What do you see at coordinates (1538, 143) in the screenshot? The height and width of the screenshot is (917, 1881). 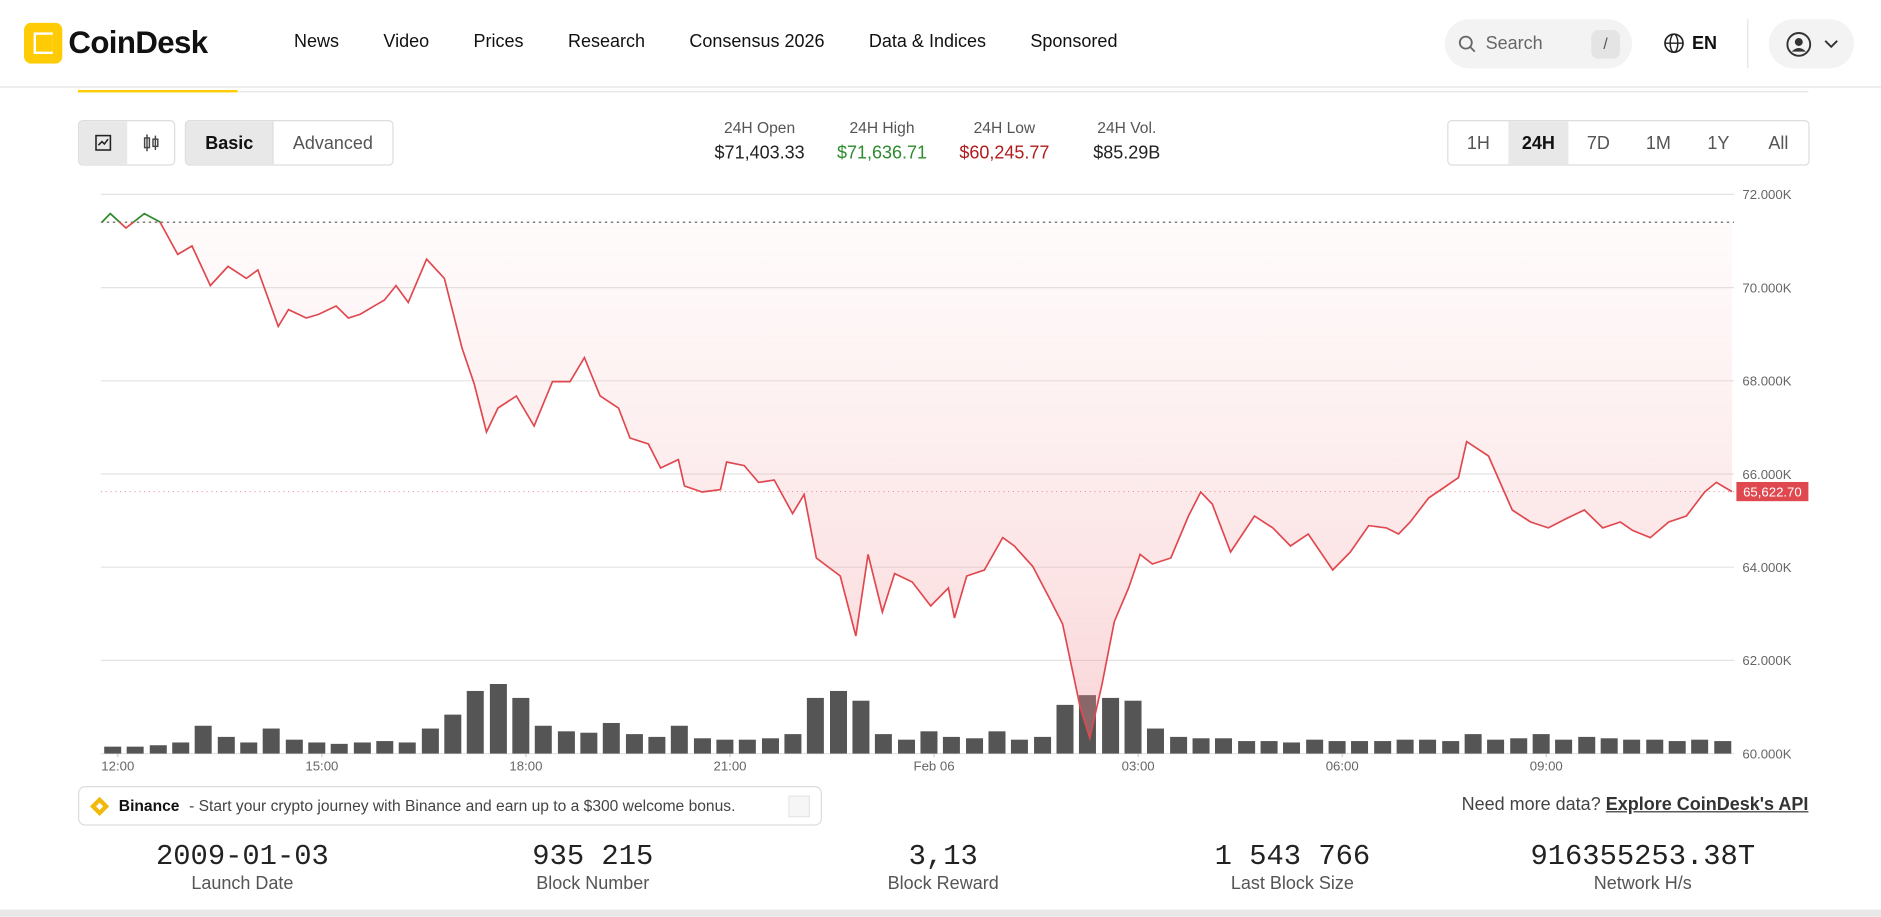 I see `range-button: 24H` at bounding box center [1538, 143].